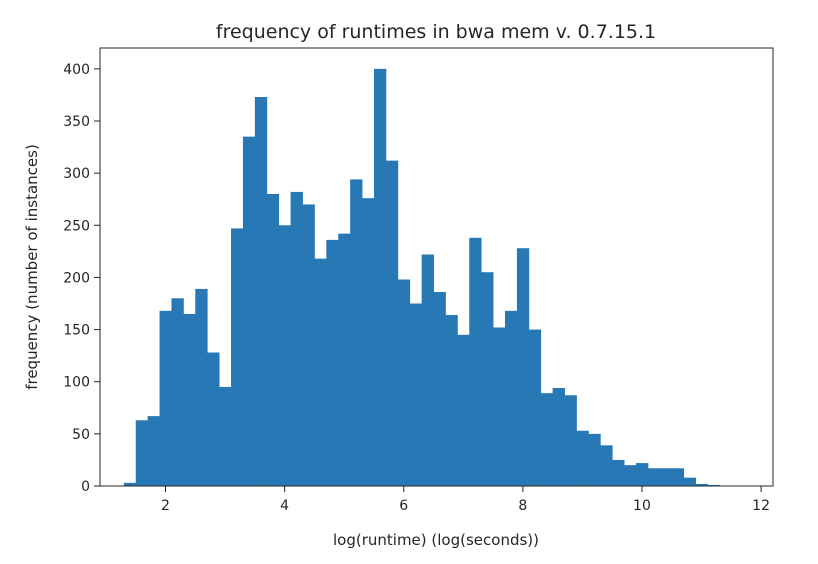  Describe the element at coordinates (642, 506) in the screenshot. I see `x-tick-label: 10` at that location.